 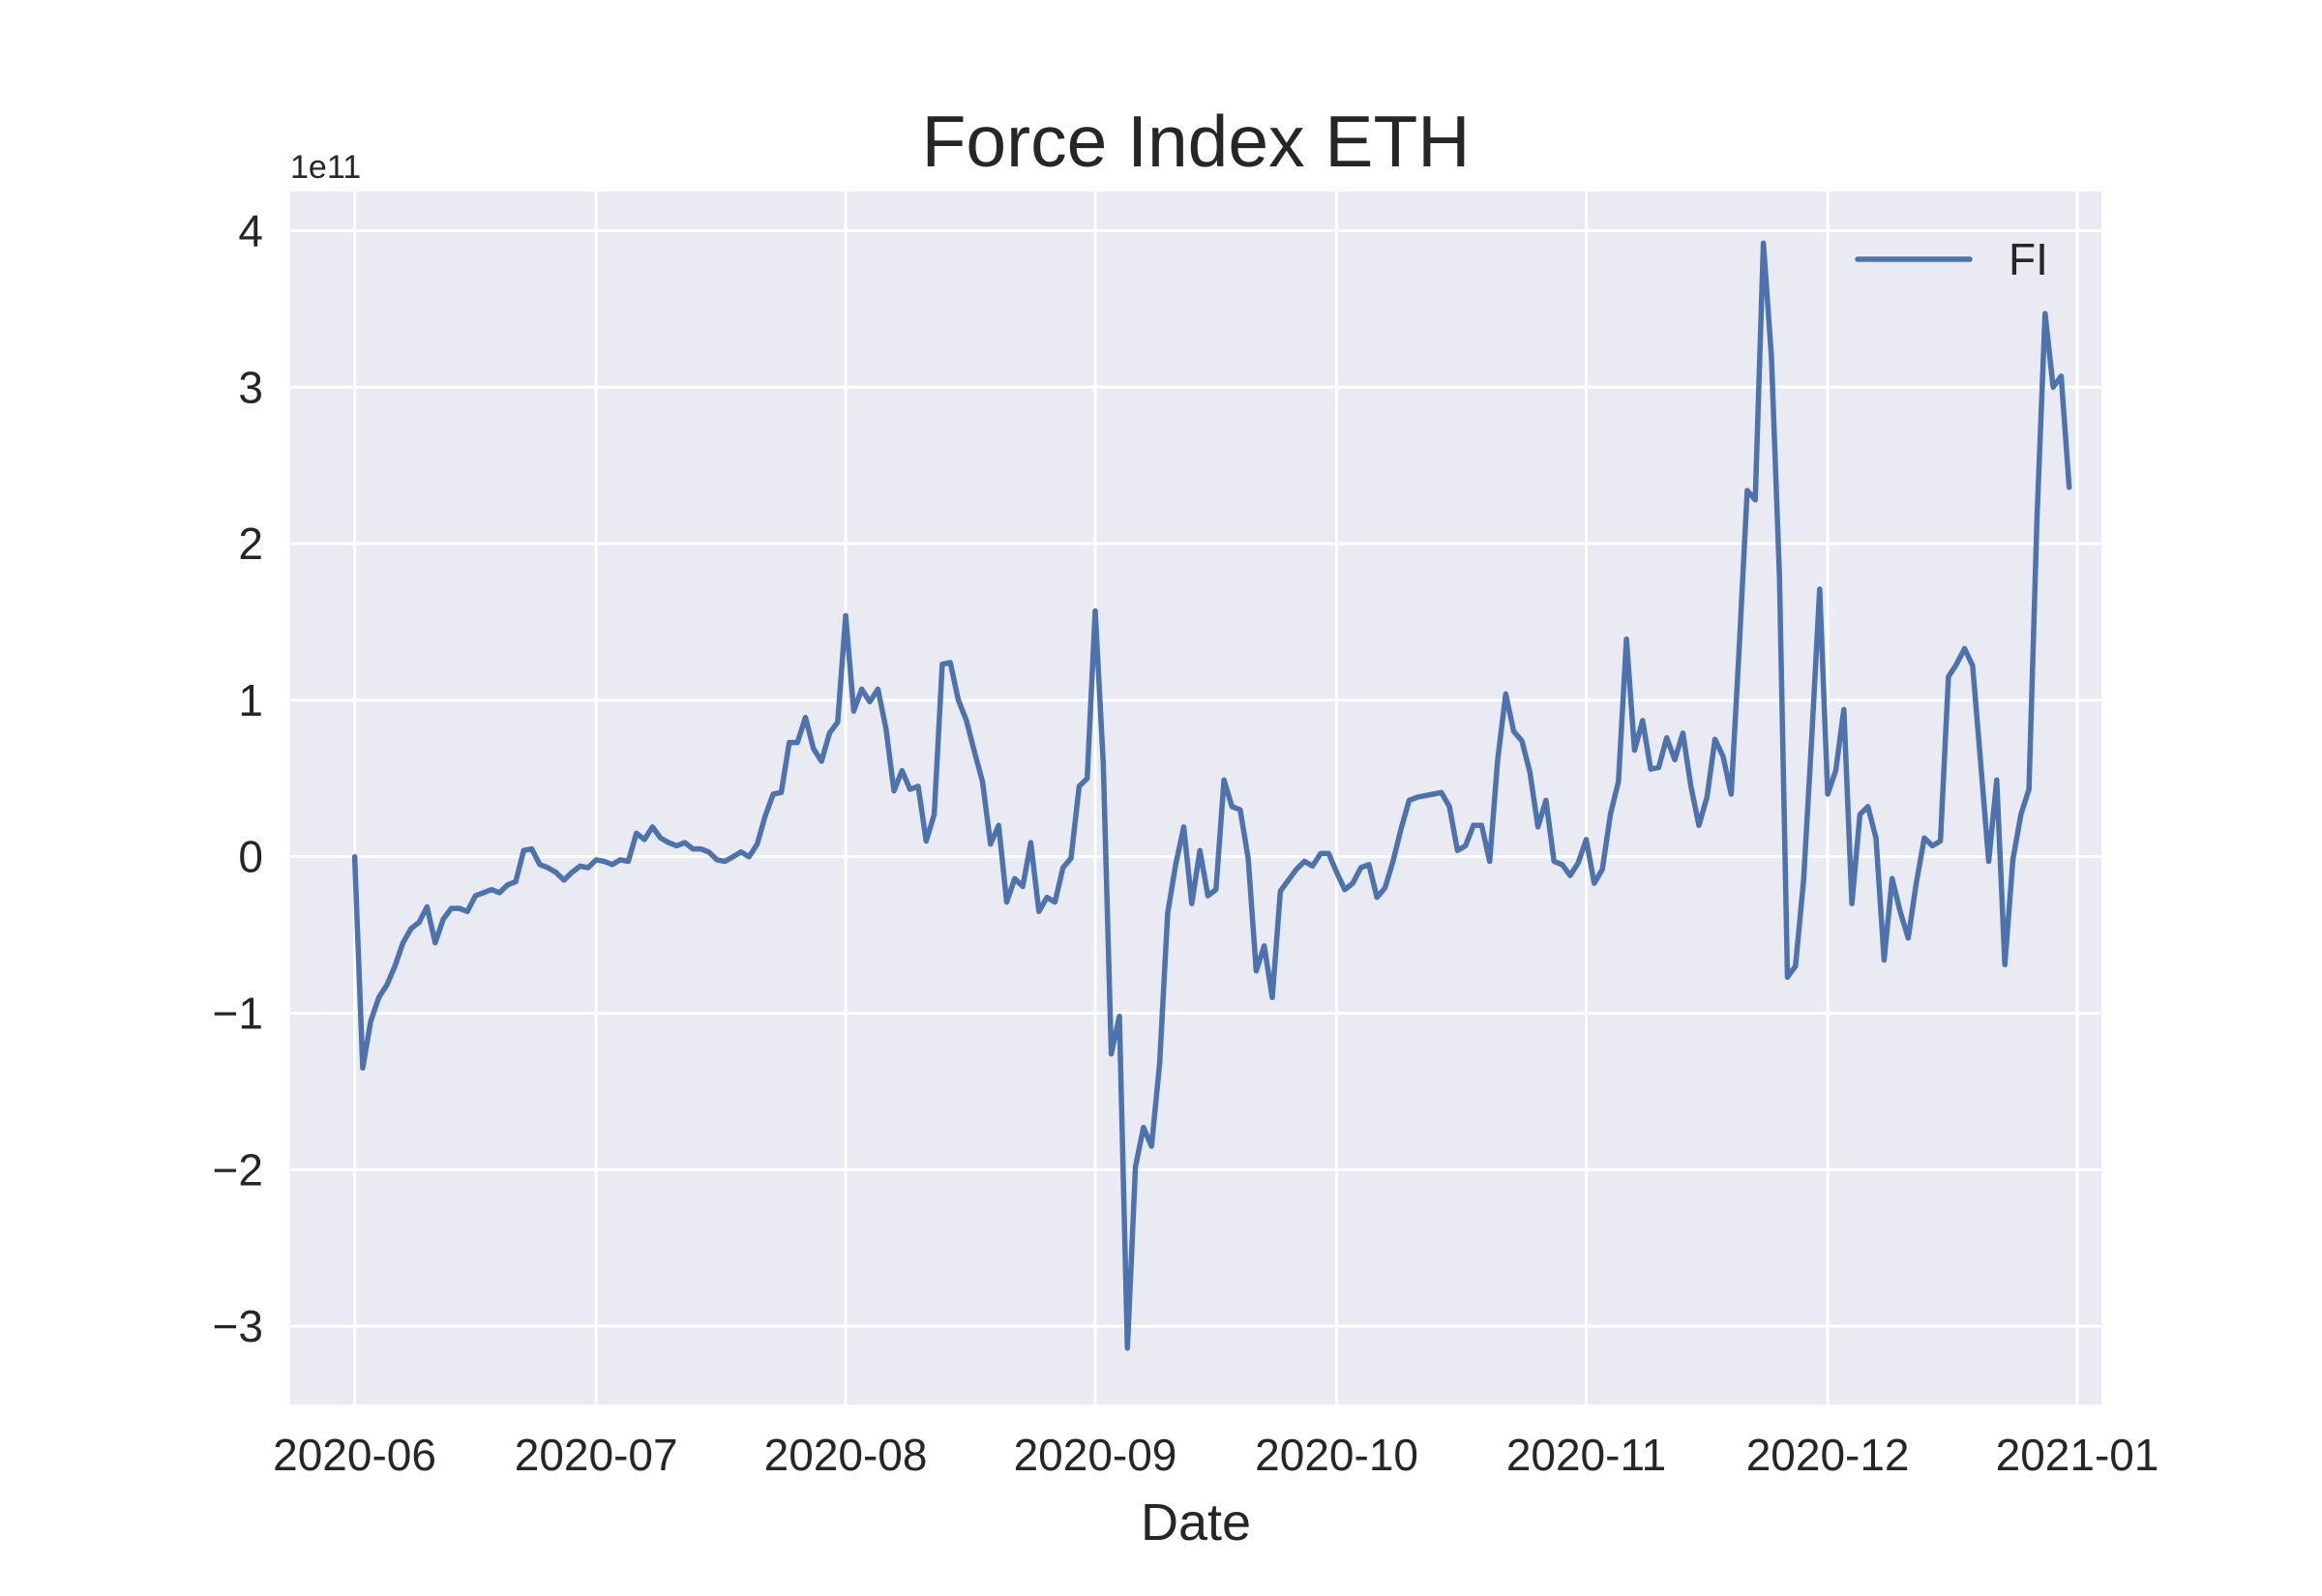 I want to click on y-tick-label-0: −3, so click(x=238, y=1326).